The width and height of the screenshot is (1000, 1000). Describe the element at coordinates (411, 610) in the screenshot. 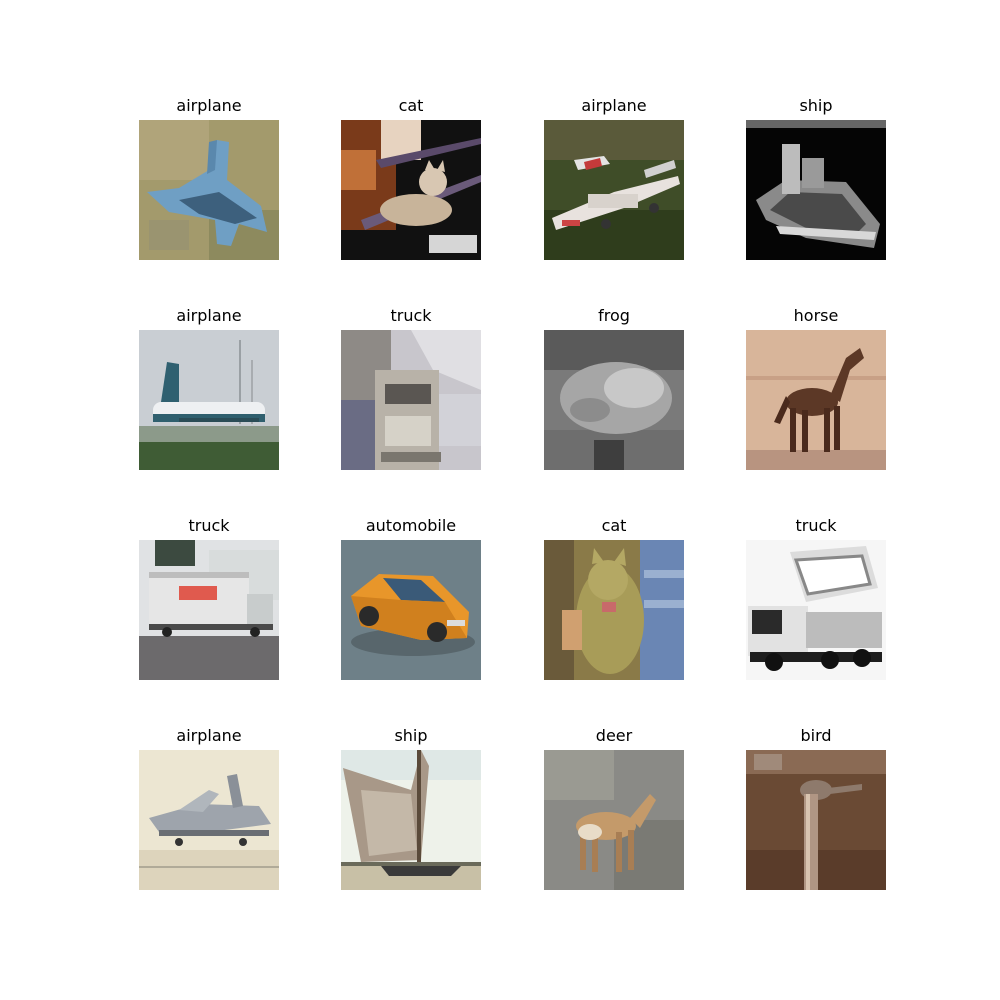

I see `automobile-thumbnail` at that location.